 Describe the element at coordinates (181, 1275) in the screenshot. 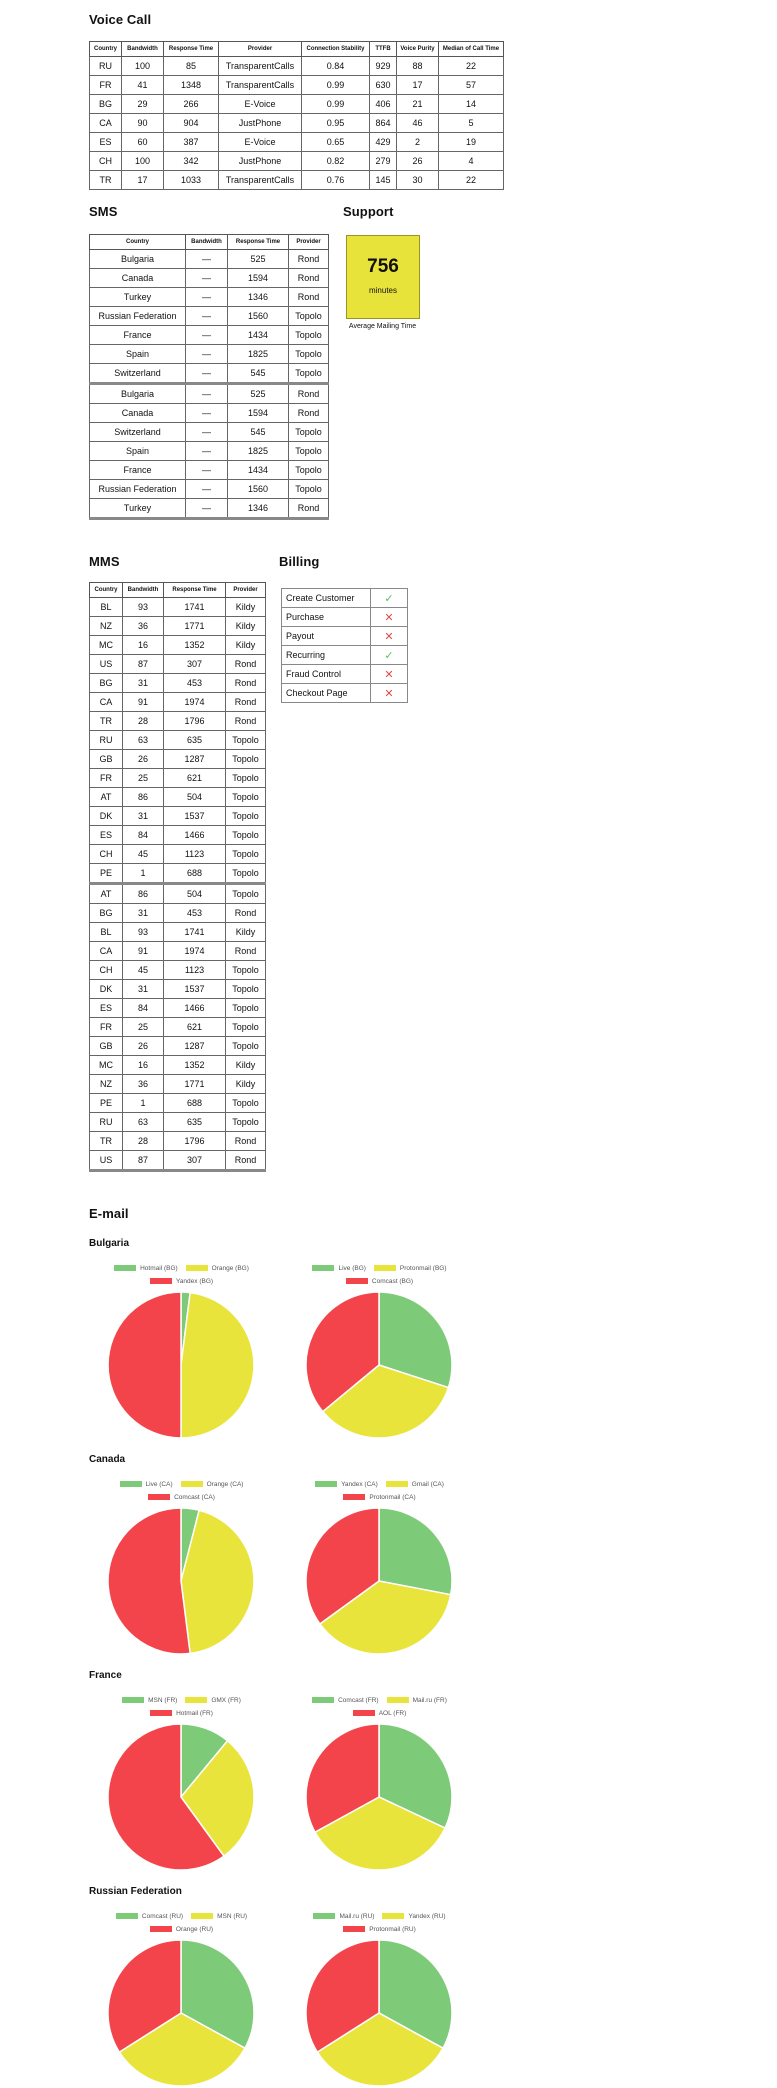

I see `pie-legend: Hotmail (BG) Orange (BG) Yandex (BG)` at that location.